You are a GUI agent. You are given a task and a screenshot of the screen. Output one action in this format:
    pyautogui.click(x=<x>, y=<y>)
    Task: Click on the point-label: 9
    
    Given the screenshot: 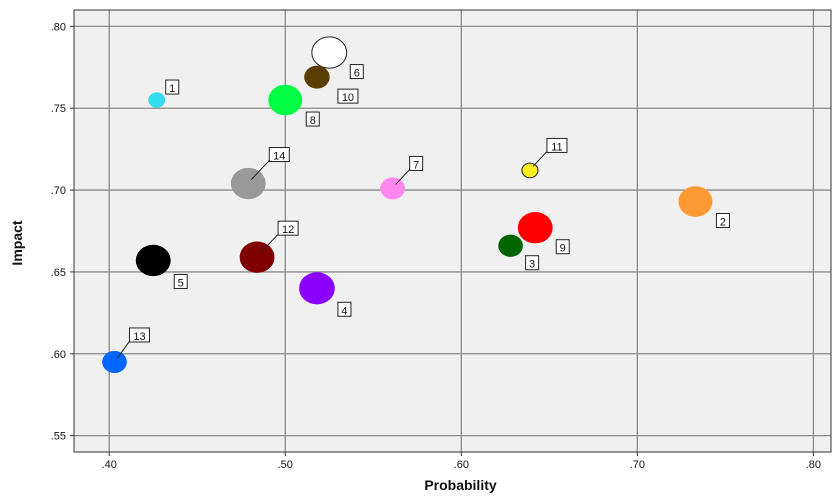 What is the action you would take?
    pyautogui.click(x=563, y=249)
    